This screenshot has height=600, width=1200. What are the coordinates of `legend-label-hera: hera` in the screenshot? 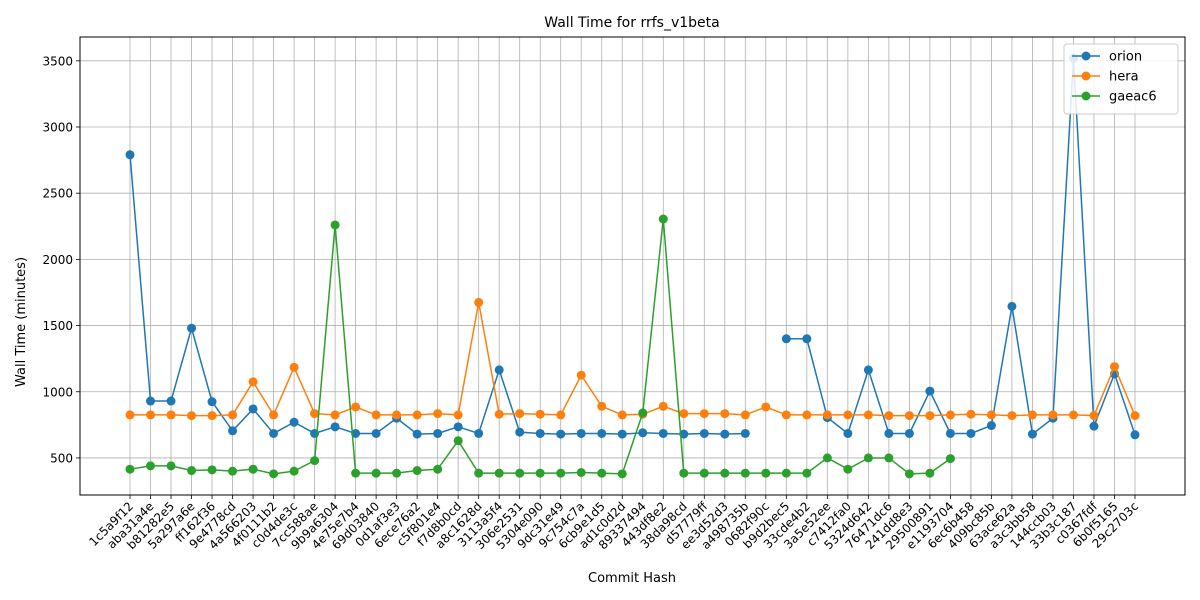 It's located at (1124, 77).